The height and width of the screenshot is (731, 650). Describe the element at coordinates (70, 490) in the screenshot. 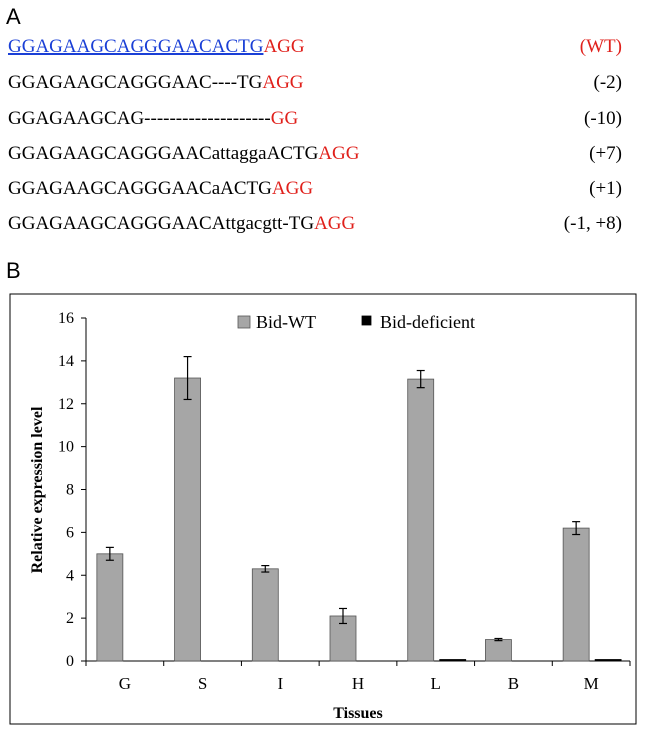

I see `y-tick-label: 8` at that location.